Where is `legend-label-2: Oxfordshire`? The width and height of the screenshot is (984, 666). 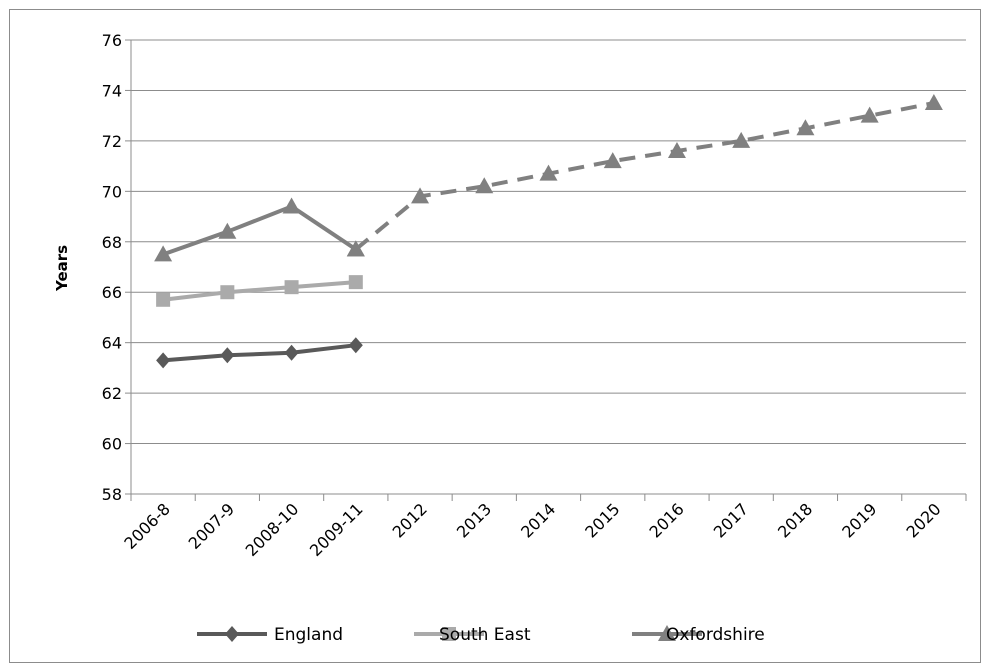 legend-label-2: Oxfordshire is located at coordinates (715, 635).